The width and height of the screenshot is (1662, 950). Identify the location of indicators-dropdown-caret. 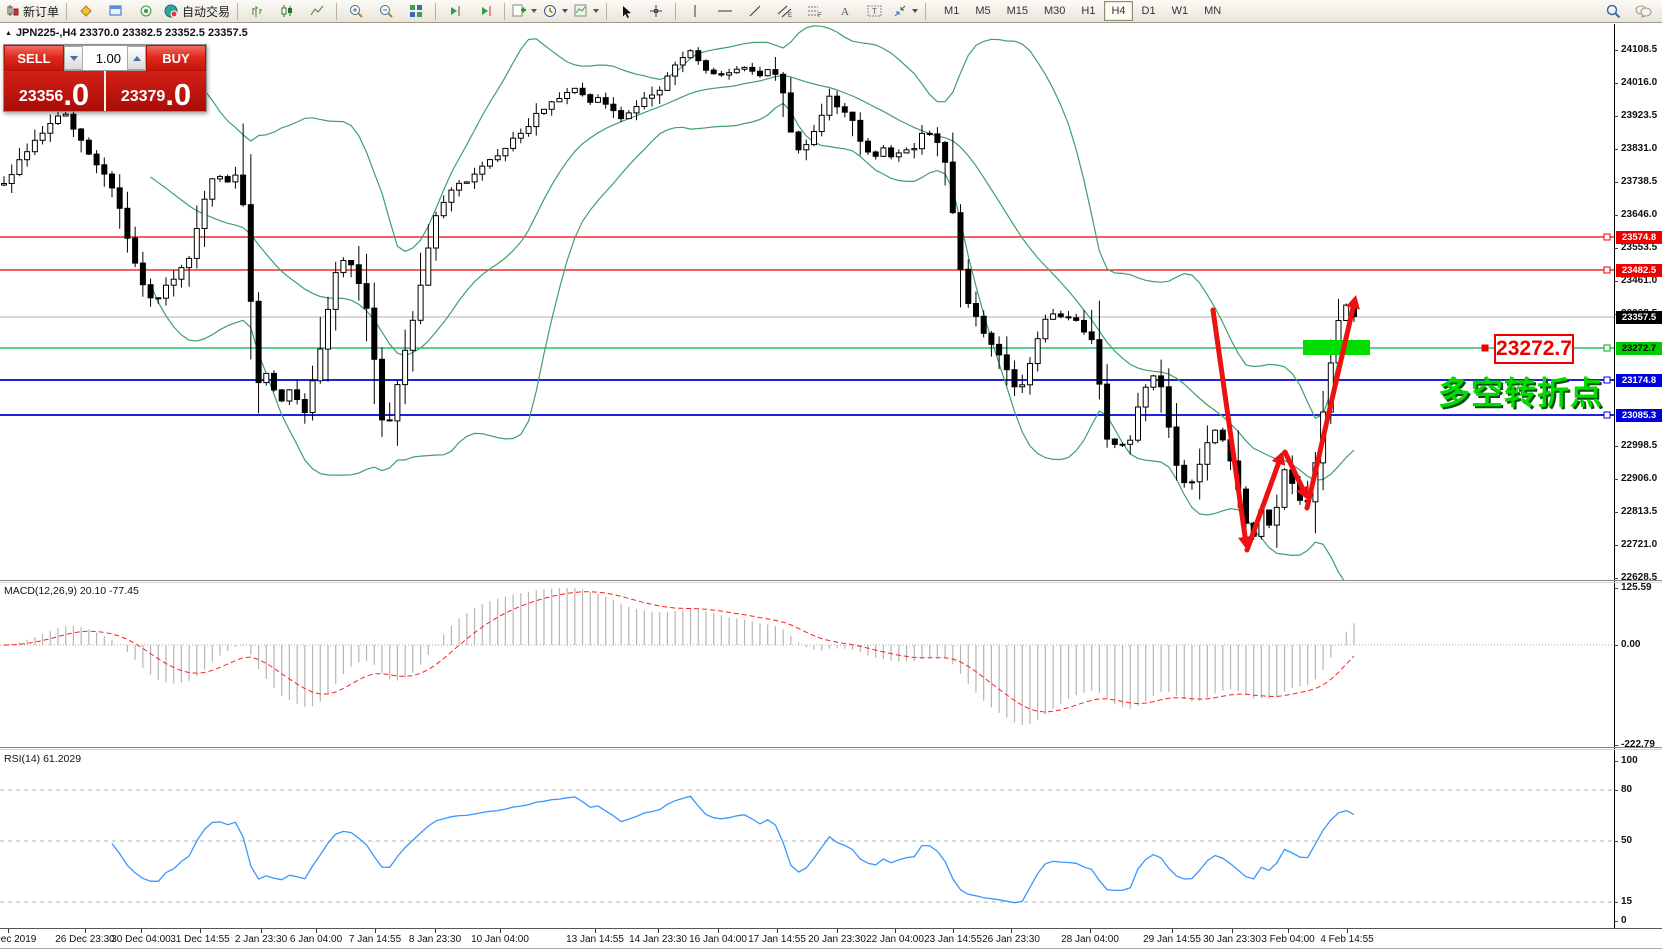
(534, 11).